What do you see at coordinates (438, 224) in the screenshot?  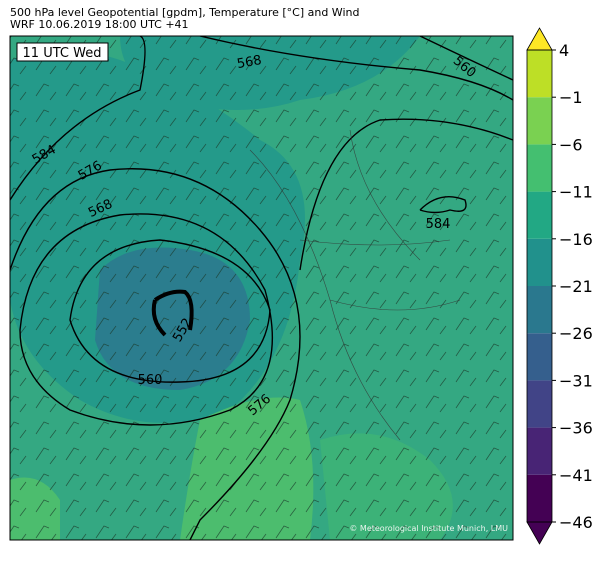 I see `contour-label: 584` at bounding box center [438, 224].